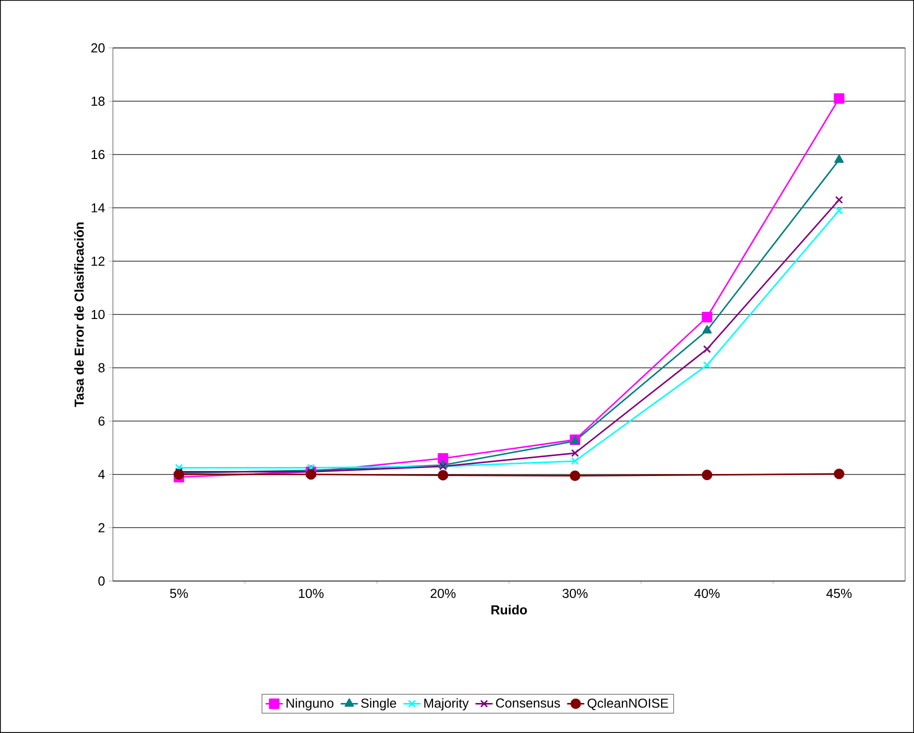 The width and height of the screenshot is (914, 733). Describe the element at coordinates (101, 581) in the screenshot. I see `y-tick-label: 0` at that location.